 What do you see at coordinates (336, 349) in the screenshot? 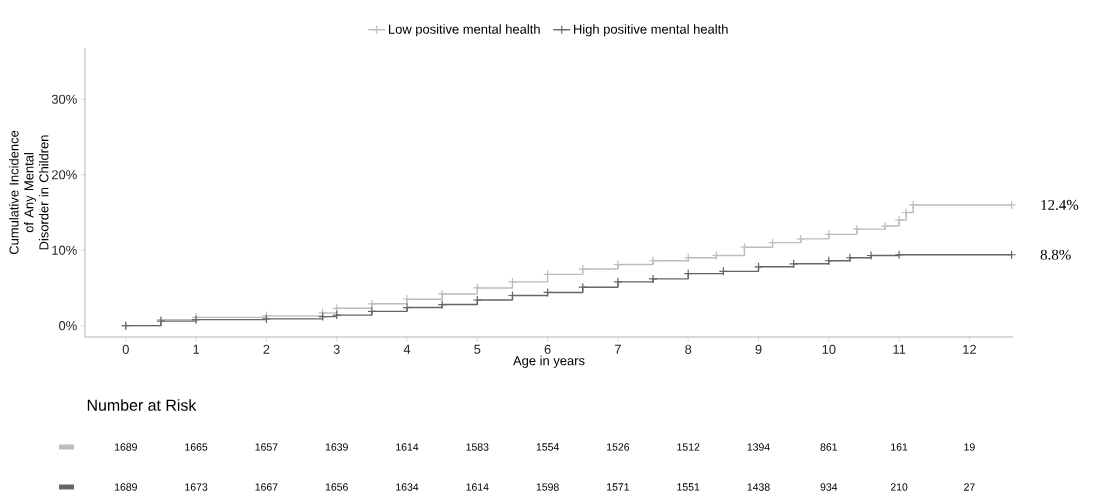
I see `x-tick-label: 3` at bounding box center [336, 349].